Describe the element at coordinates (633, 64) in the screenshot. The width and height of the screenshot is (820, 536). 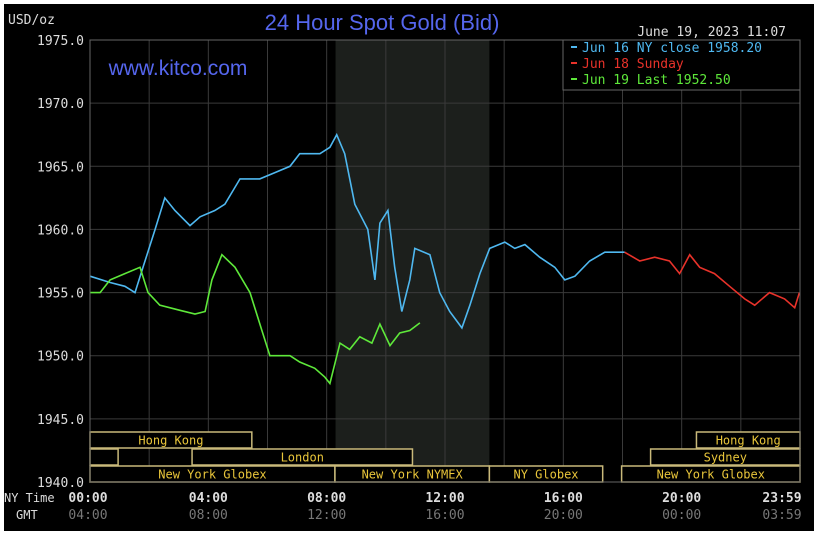
I see `legend-label: Jun 18 Sunday` at that location.